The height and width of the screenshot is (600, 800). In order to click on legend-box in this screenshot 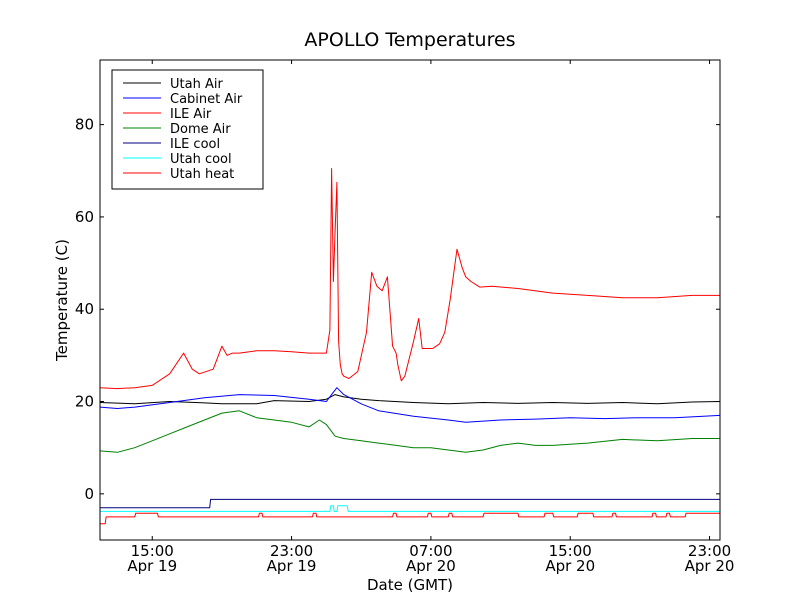, I will do `click(187, 129)`.